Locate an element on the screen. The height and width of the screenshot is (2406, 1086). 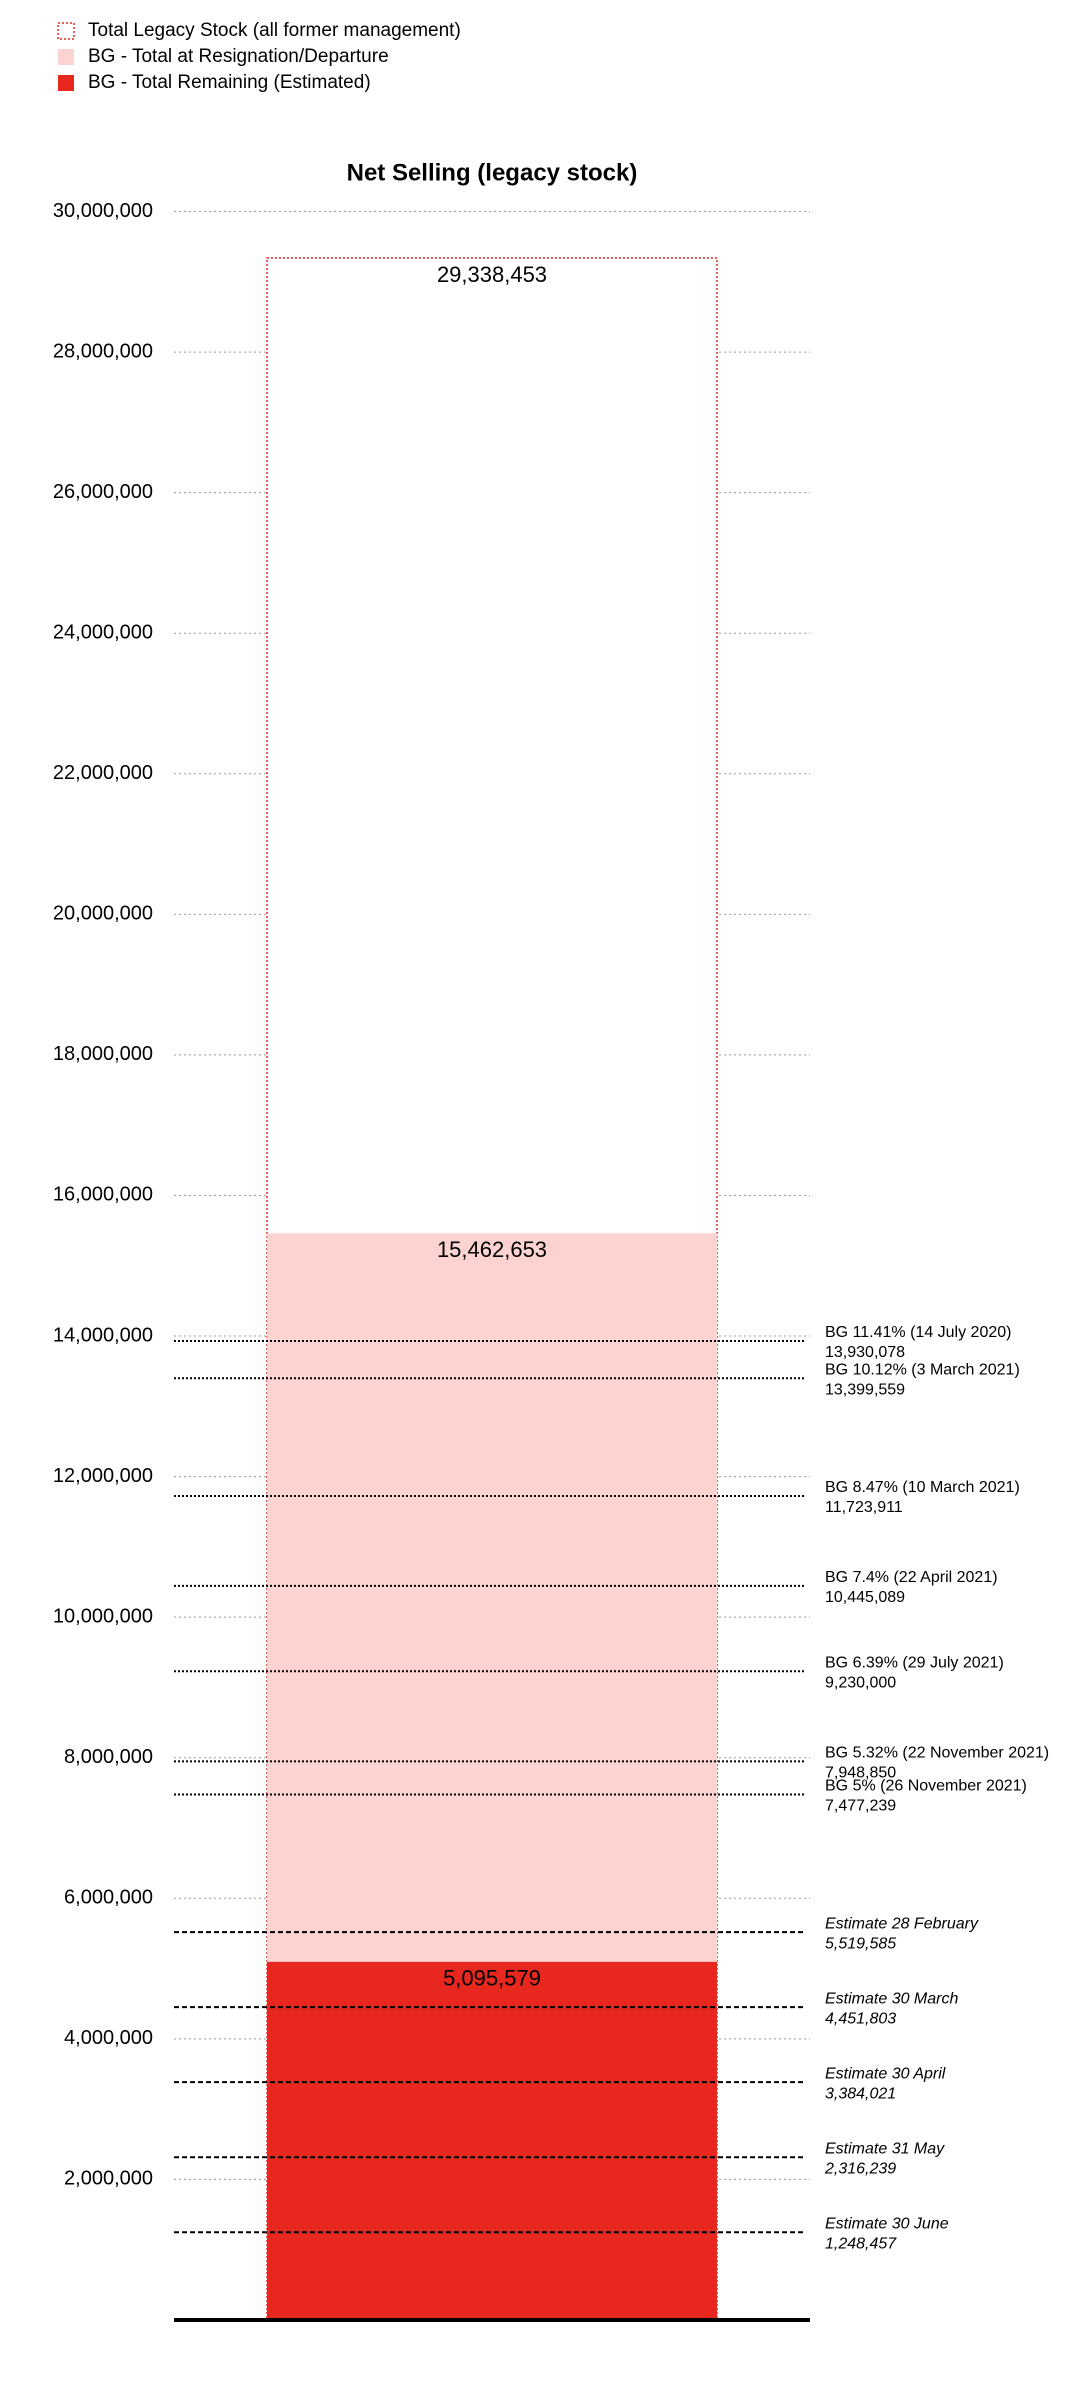
reference-label: BG 5% (26 November 2021) is located at coordinates (926, 1786).